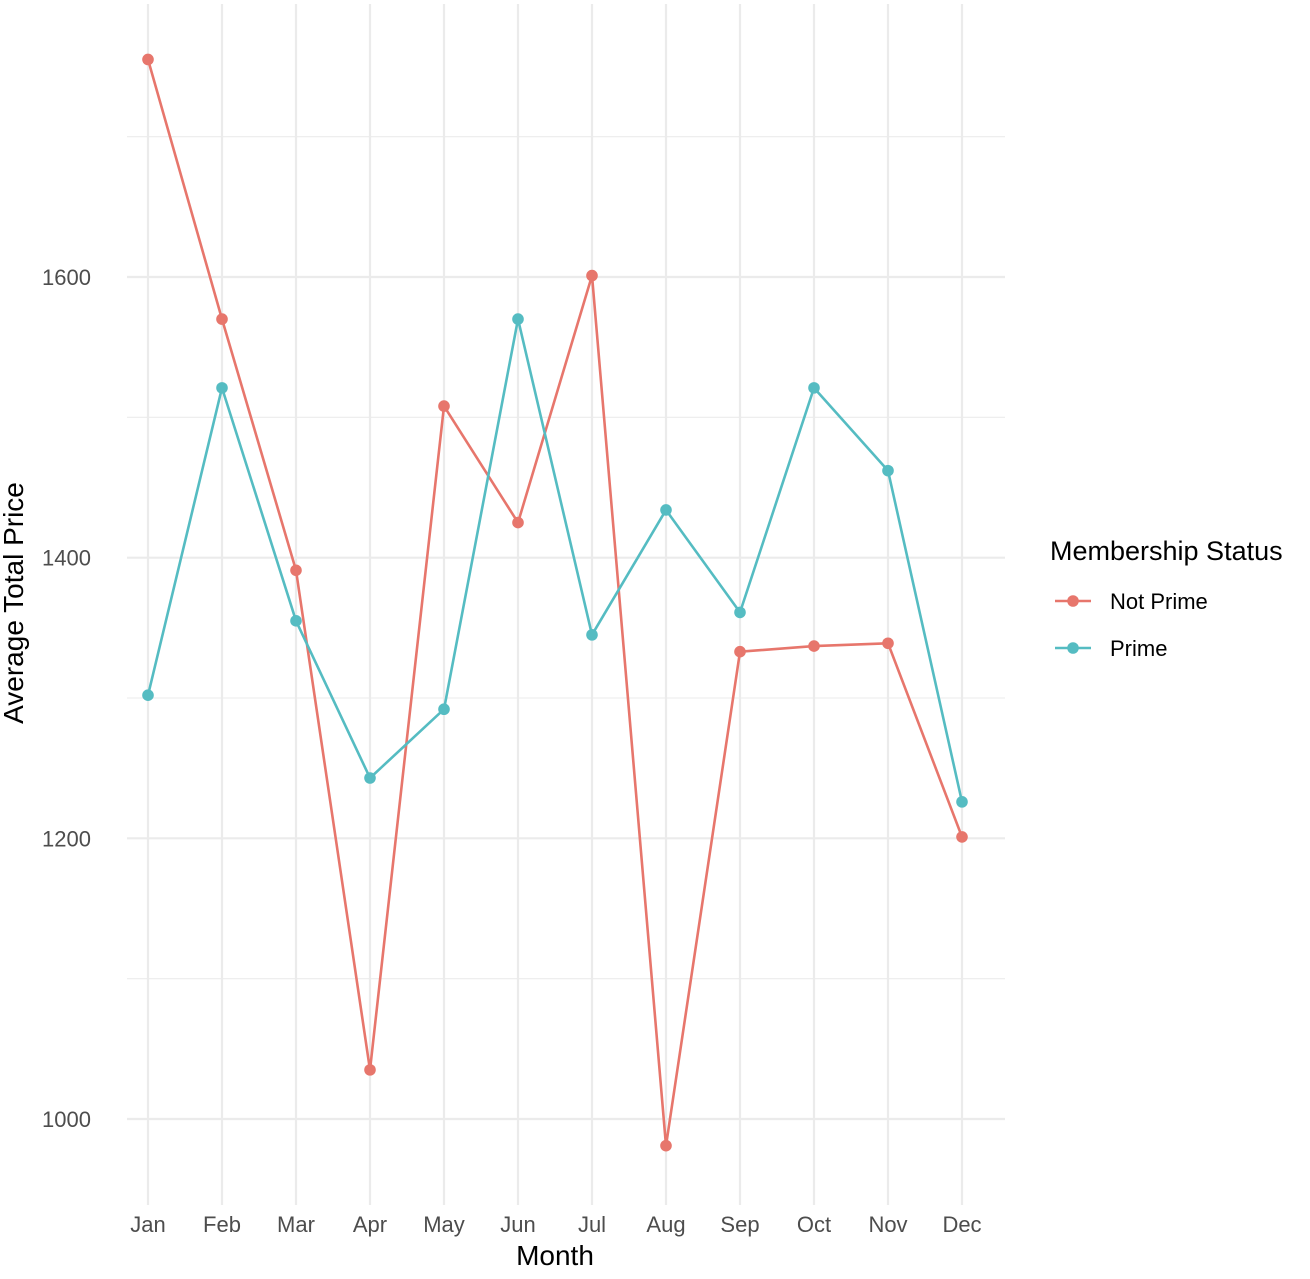 The height and width of the screenshot is (1279, 1310). I want to click on x-tick-label: Jan, so click(147, 1224).